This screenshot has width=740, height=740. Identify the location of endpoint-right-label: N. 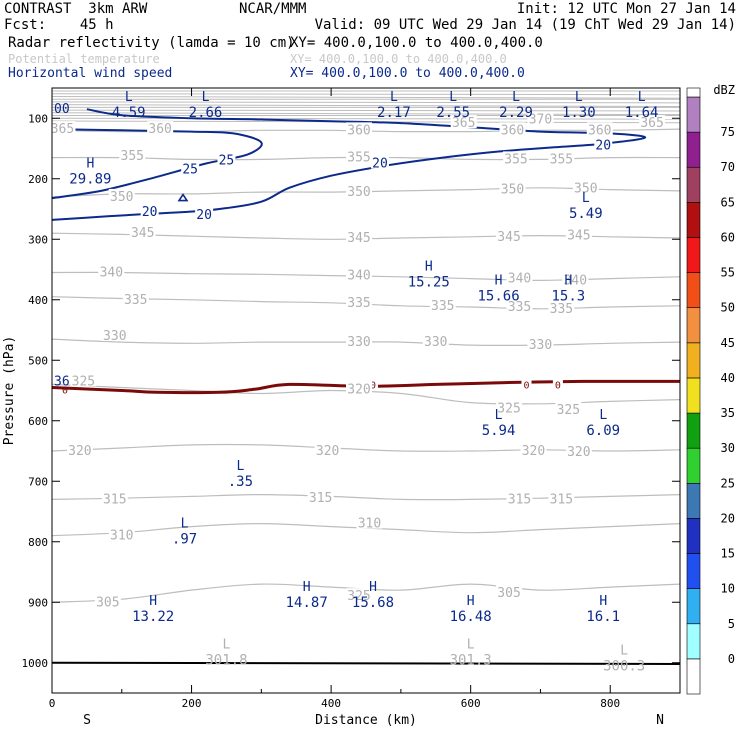
(660, 720).